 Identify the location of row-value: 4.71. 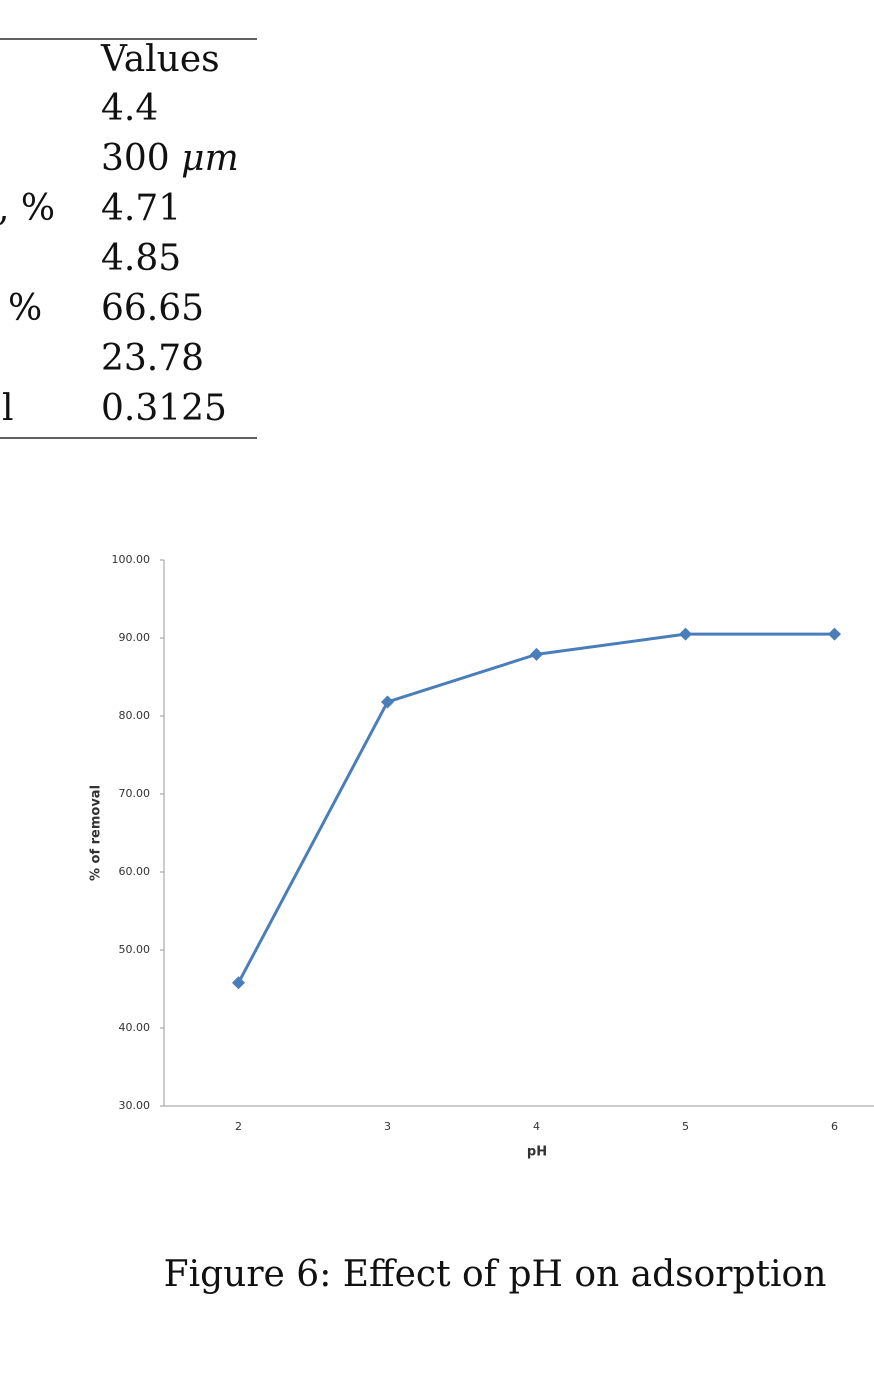
(141, 208).